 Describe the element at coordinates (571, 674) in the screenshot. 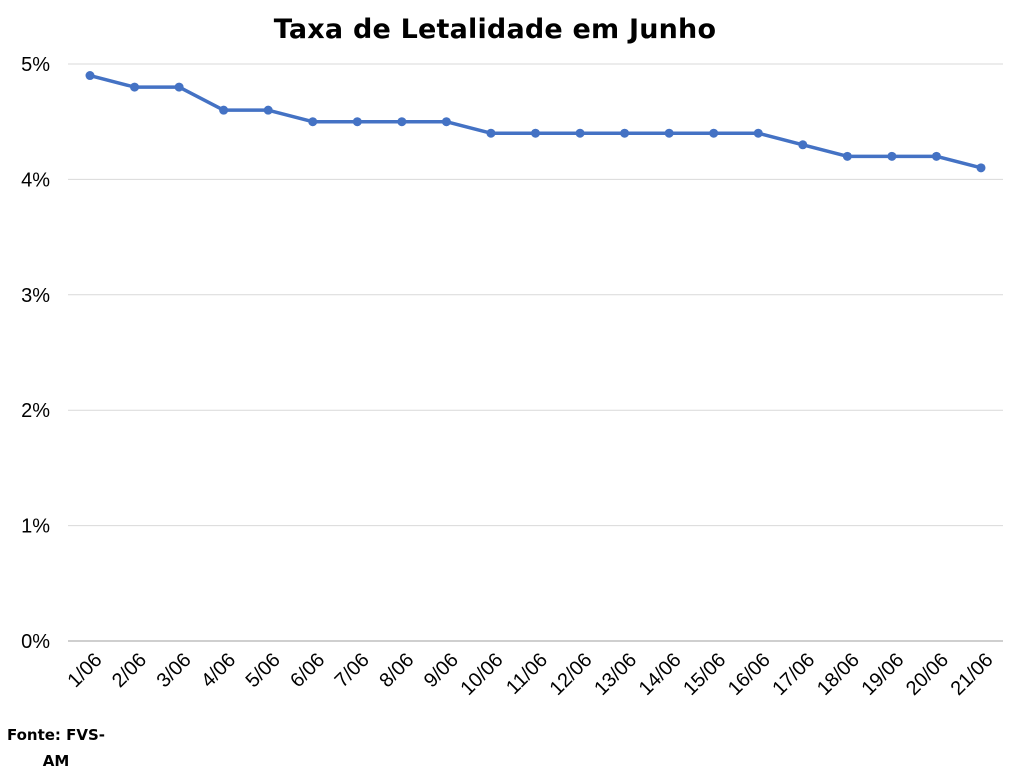

I see `x-tick-label: 12/06` at that location.